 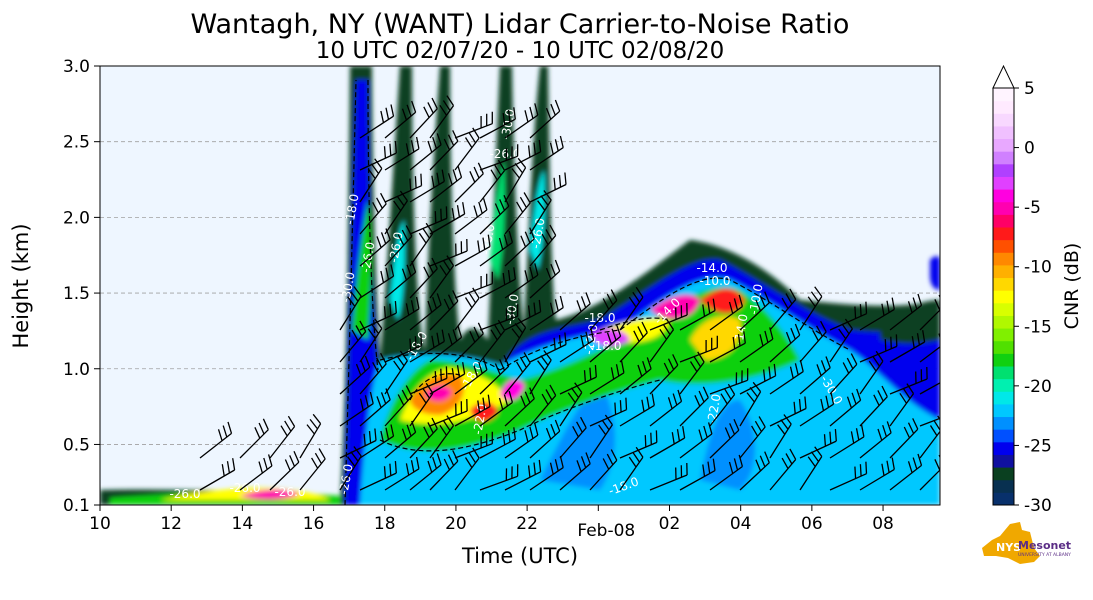 What do you see at coordinates (714, 281) in the screenshot?
I see `contour-label: -10.0` at bounding box center [714, 281].